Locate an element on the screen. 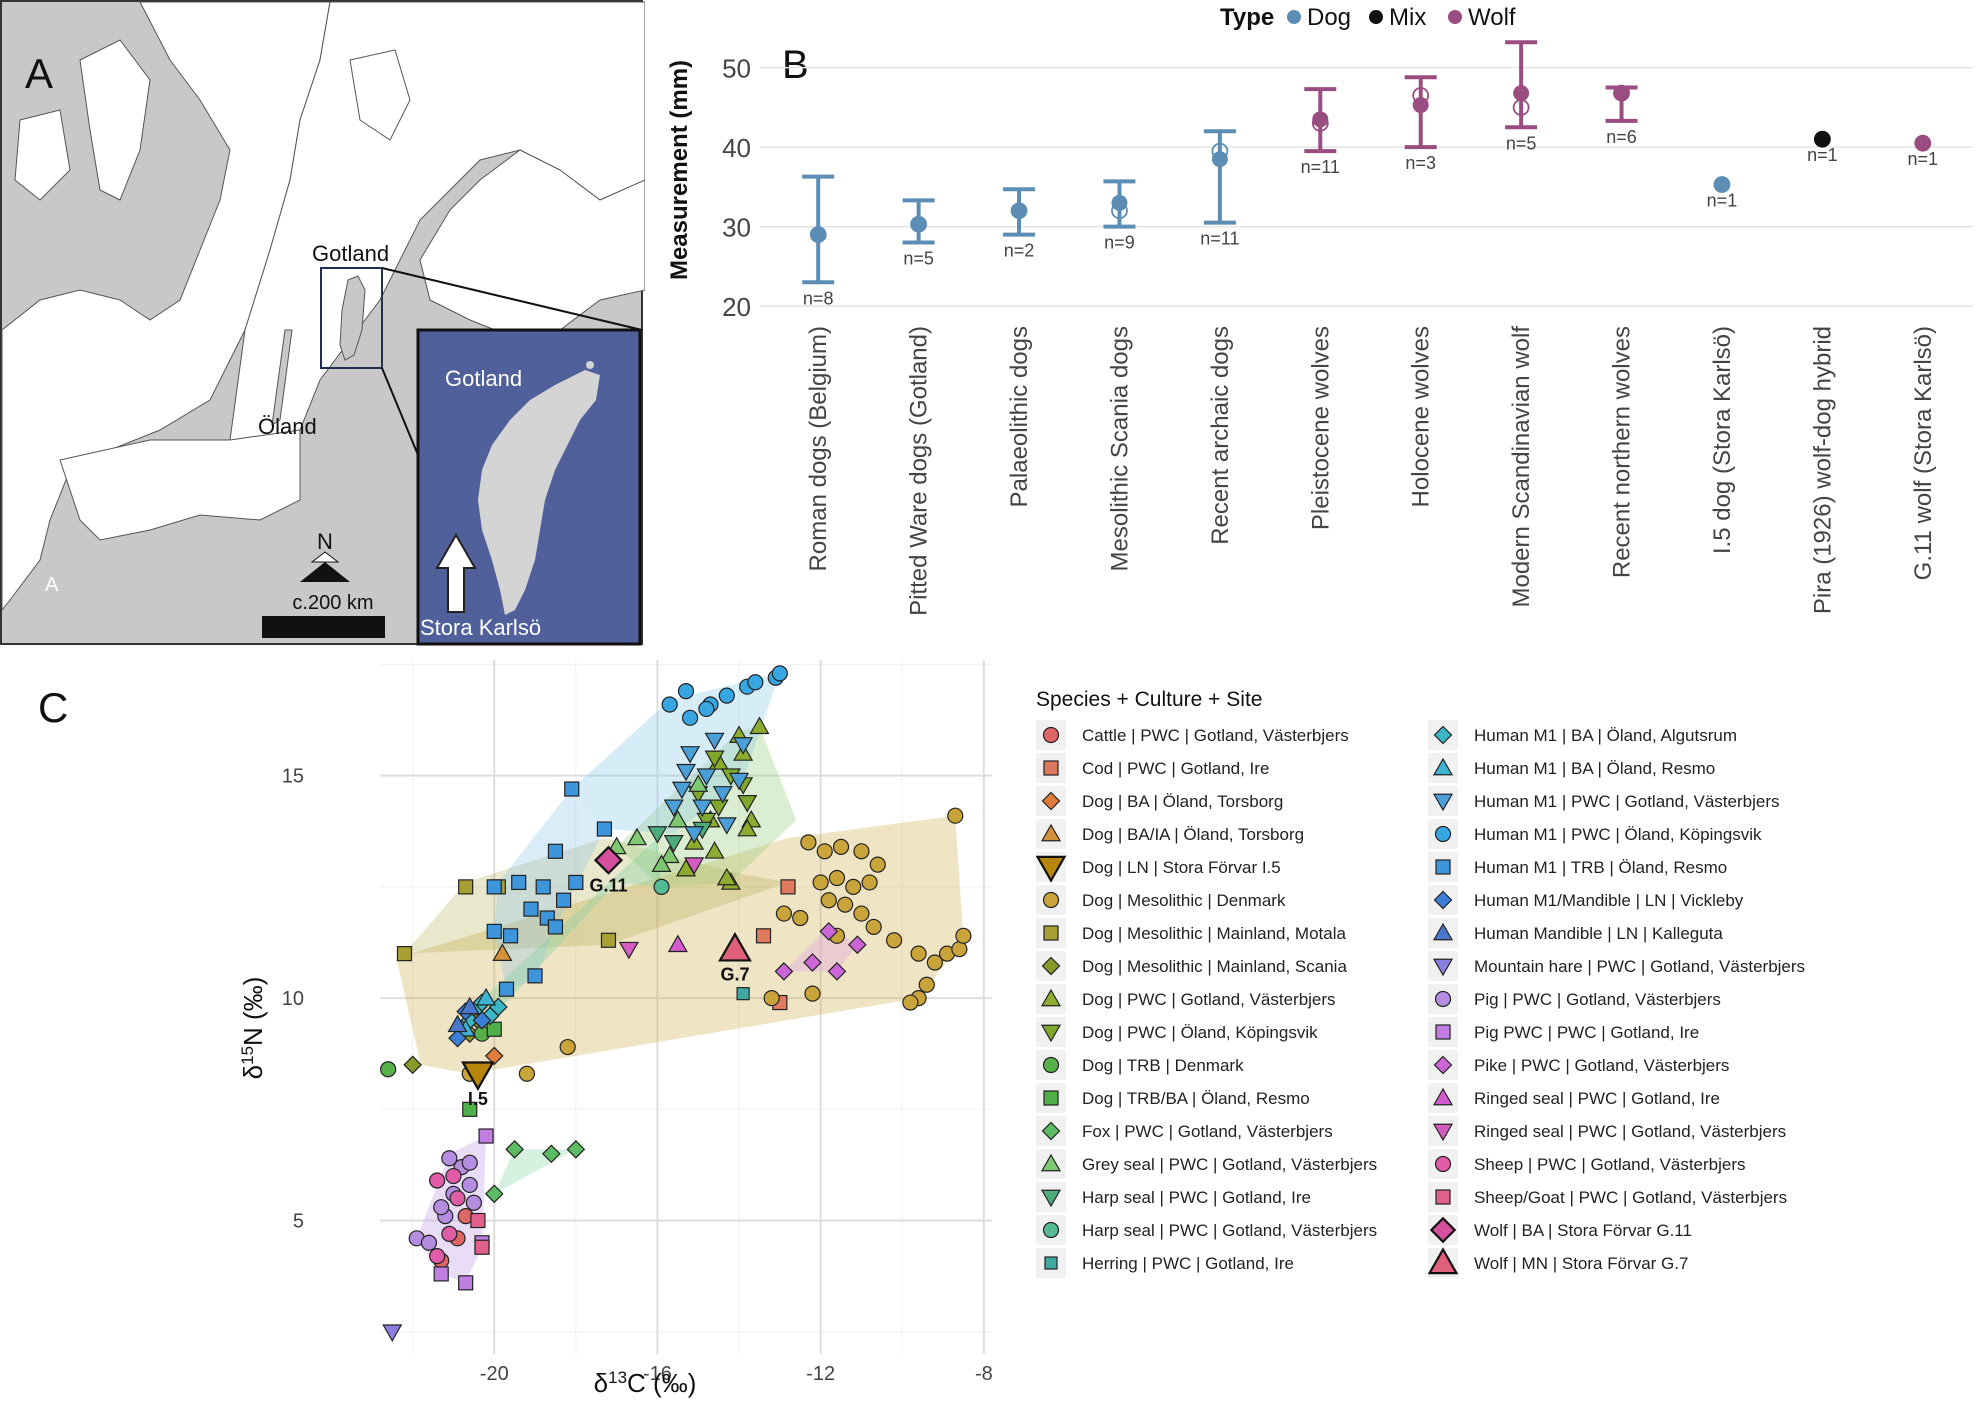 The width and height of the screenshot is (1984, 1409). x-category-label: I.5 dog (Stora Karlsö) is located at coordinates (1722, 440).